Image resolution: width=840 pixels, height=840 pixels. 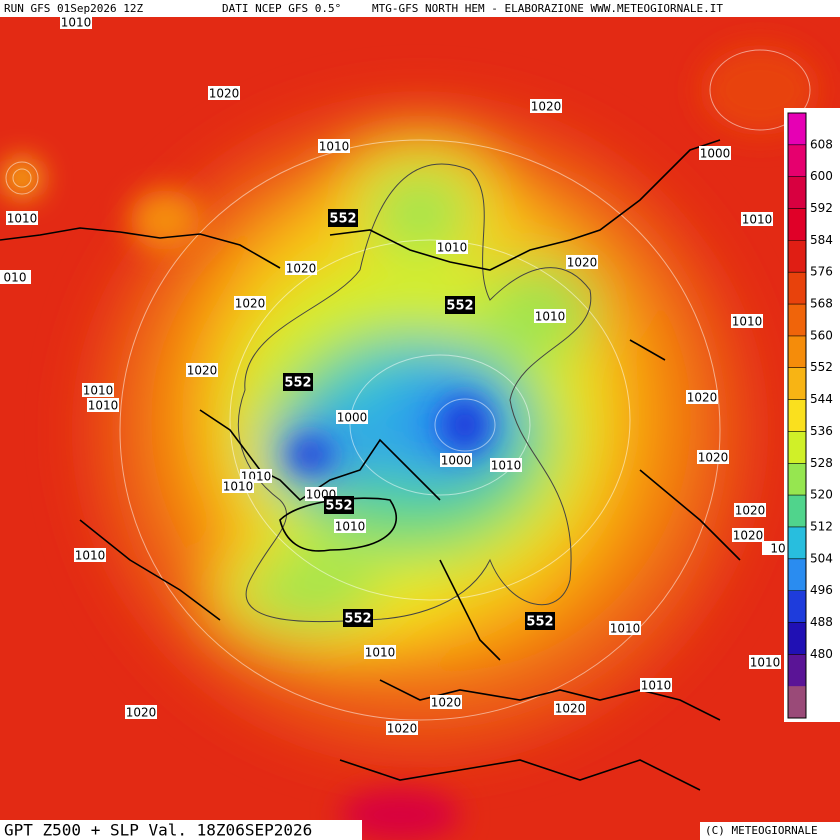 I want to click on pressure-label: 1000, so click(x=715, y=154).